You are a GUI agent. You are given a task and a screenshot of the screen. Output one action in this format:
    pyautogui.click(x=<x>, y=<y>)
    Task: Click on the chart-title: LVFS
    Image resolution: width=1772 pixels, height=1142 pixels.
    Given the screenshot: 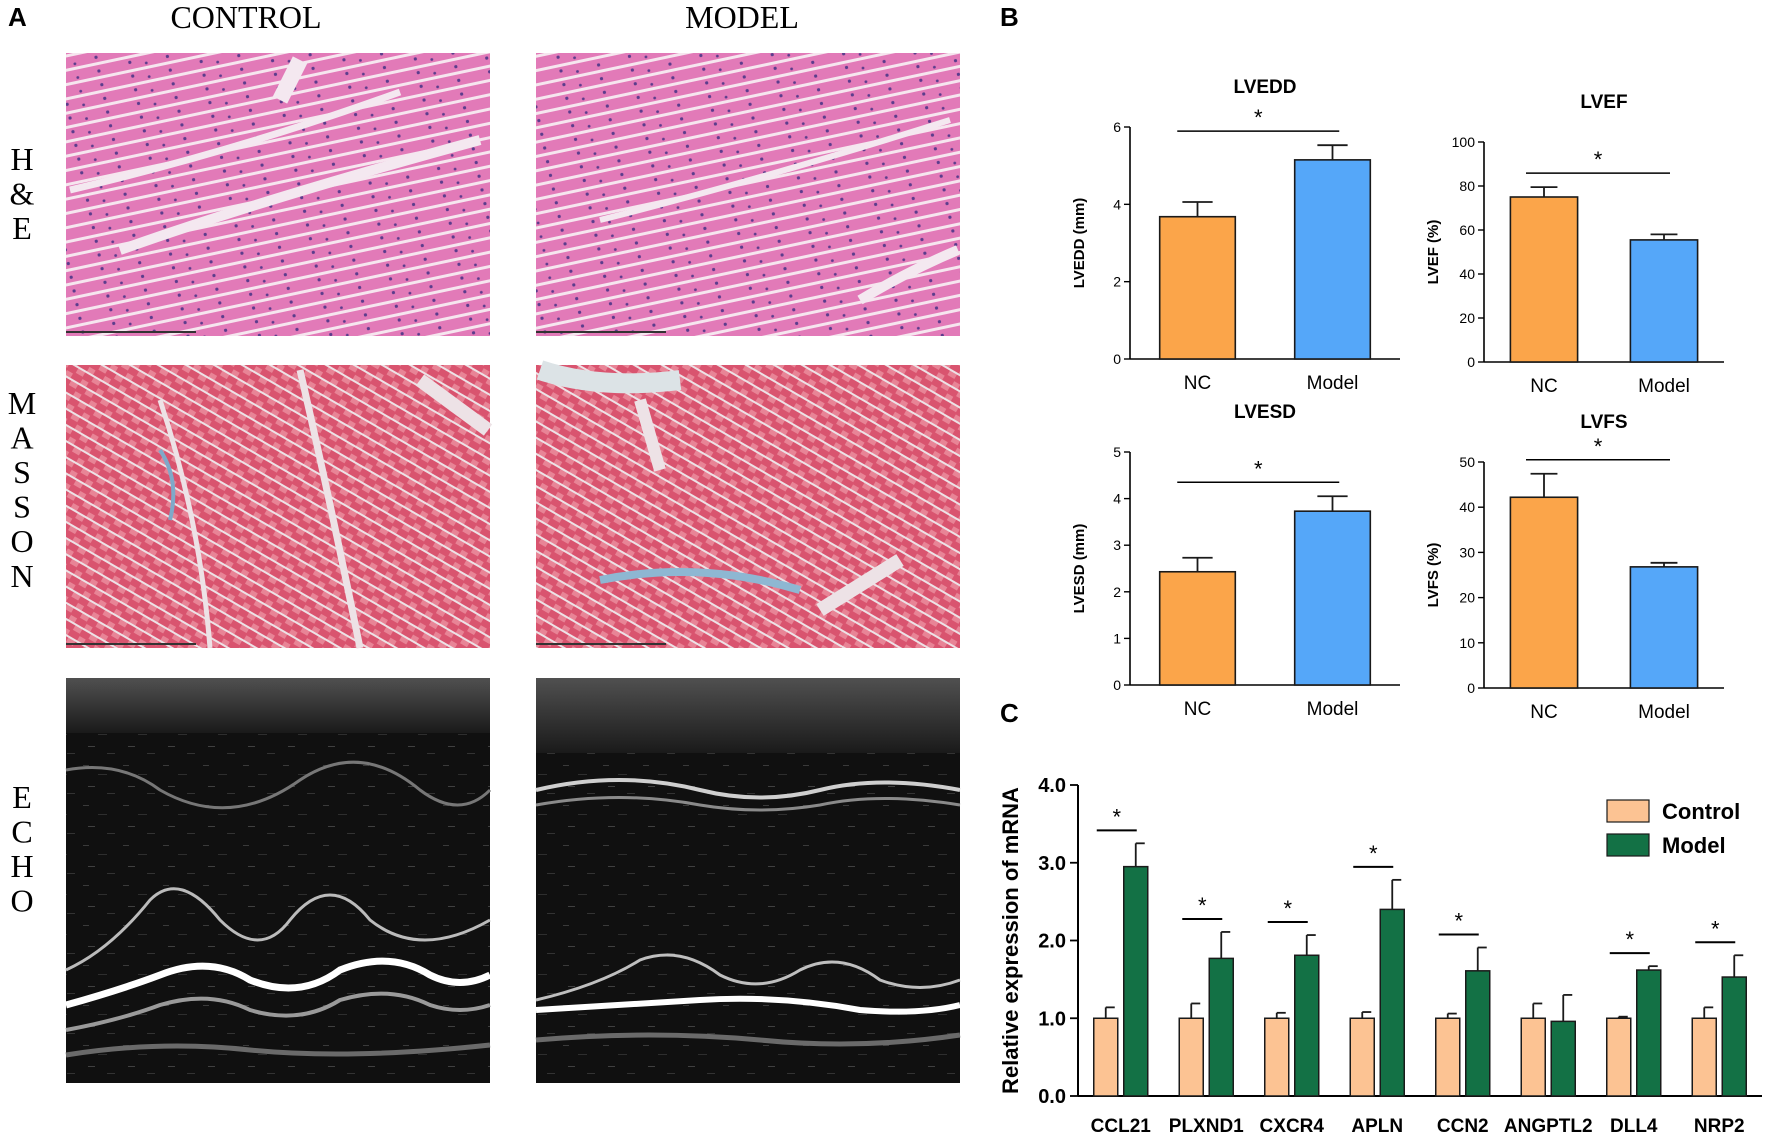 What is the action you would take?
    pyautogui.click(x=1603, y=422)
    